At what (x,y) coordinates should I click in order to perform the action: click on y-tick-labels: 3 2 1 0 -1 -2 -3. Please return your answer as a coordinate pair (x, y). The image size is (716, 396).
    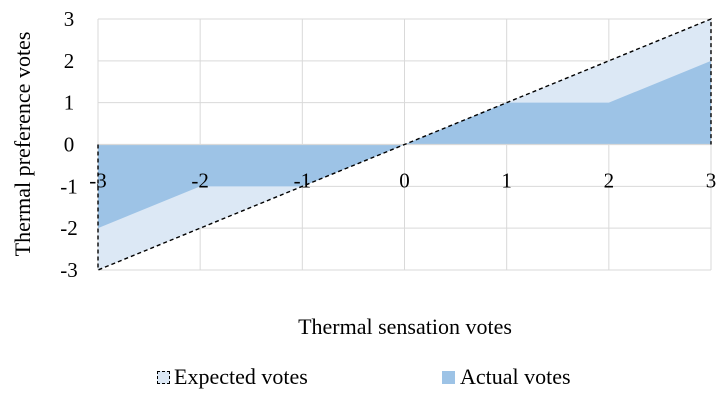
    Looking at the image, I should click on (69, 144).